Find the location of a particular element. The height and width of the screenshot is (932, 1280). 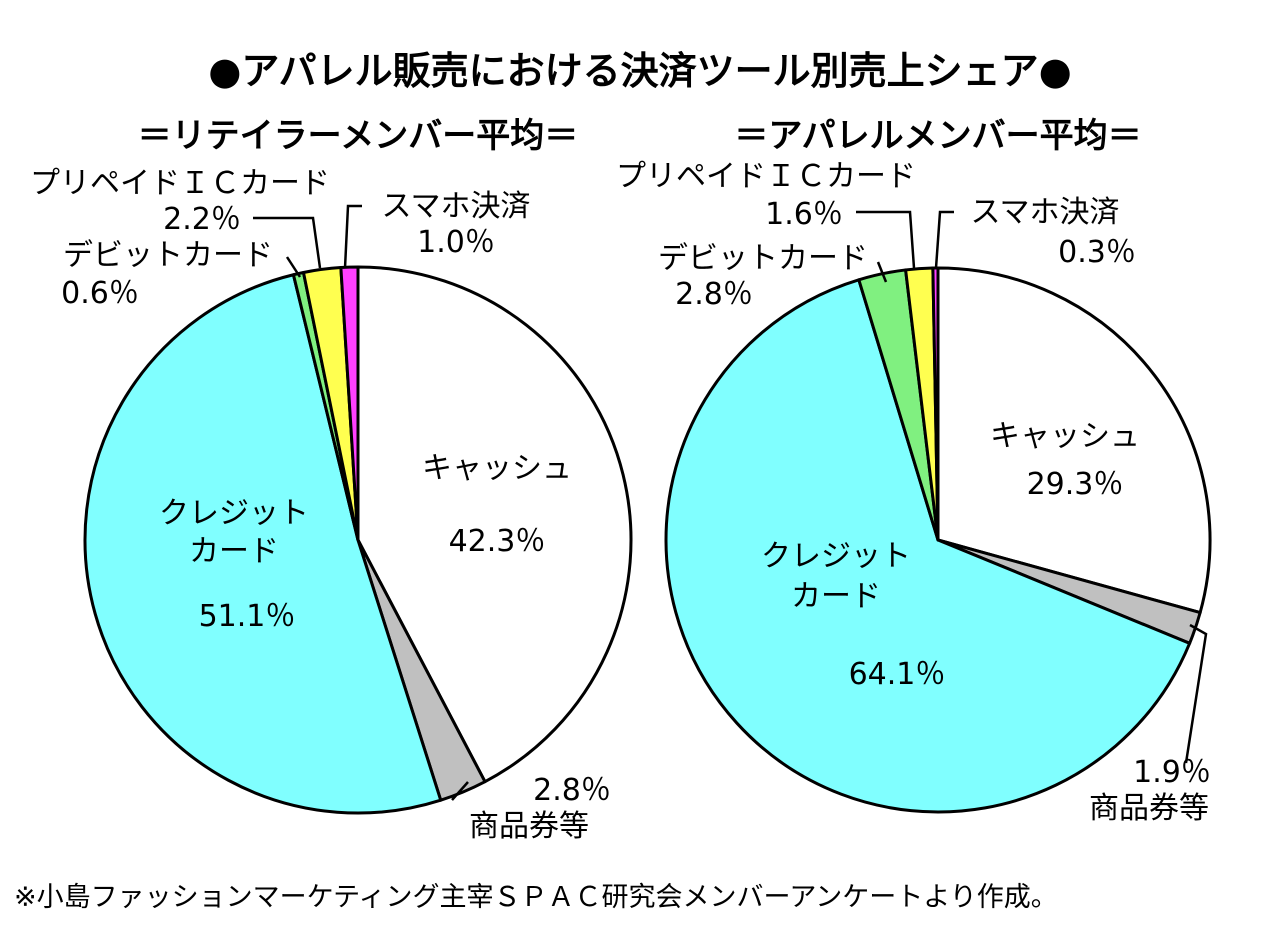

left-pie-subtitle: ＝リテイラーメンバー平均＝ is located at coordinates (358, 136).